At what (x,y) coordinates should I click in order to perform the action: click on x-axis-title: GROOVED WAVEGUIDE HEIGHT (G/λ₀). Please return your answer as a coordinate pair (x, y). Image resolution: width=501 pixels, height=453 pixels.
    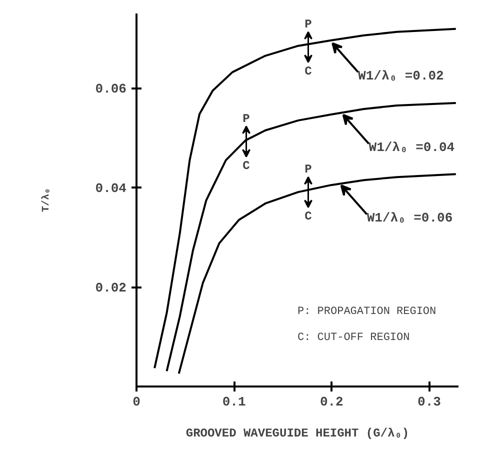
    Looking at the image, I should click on (298, 433).